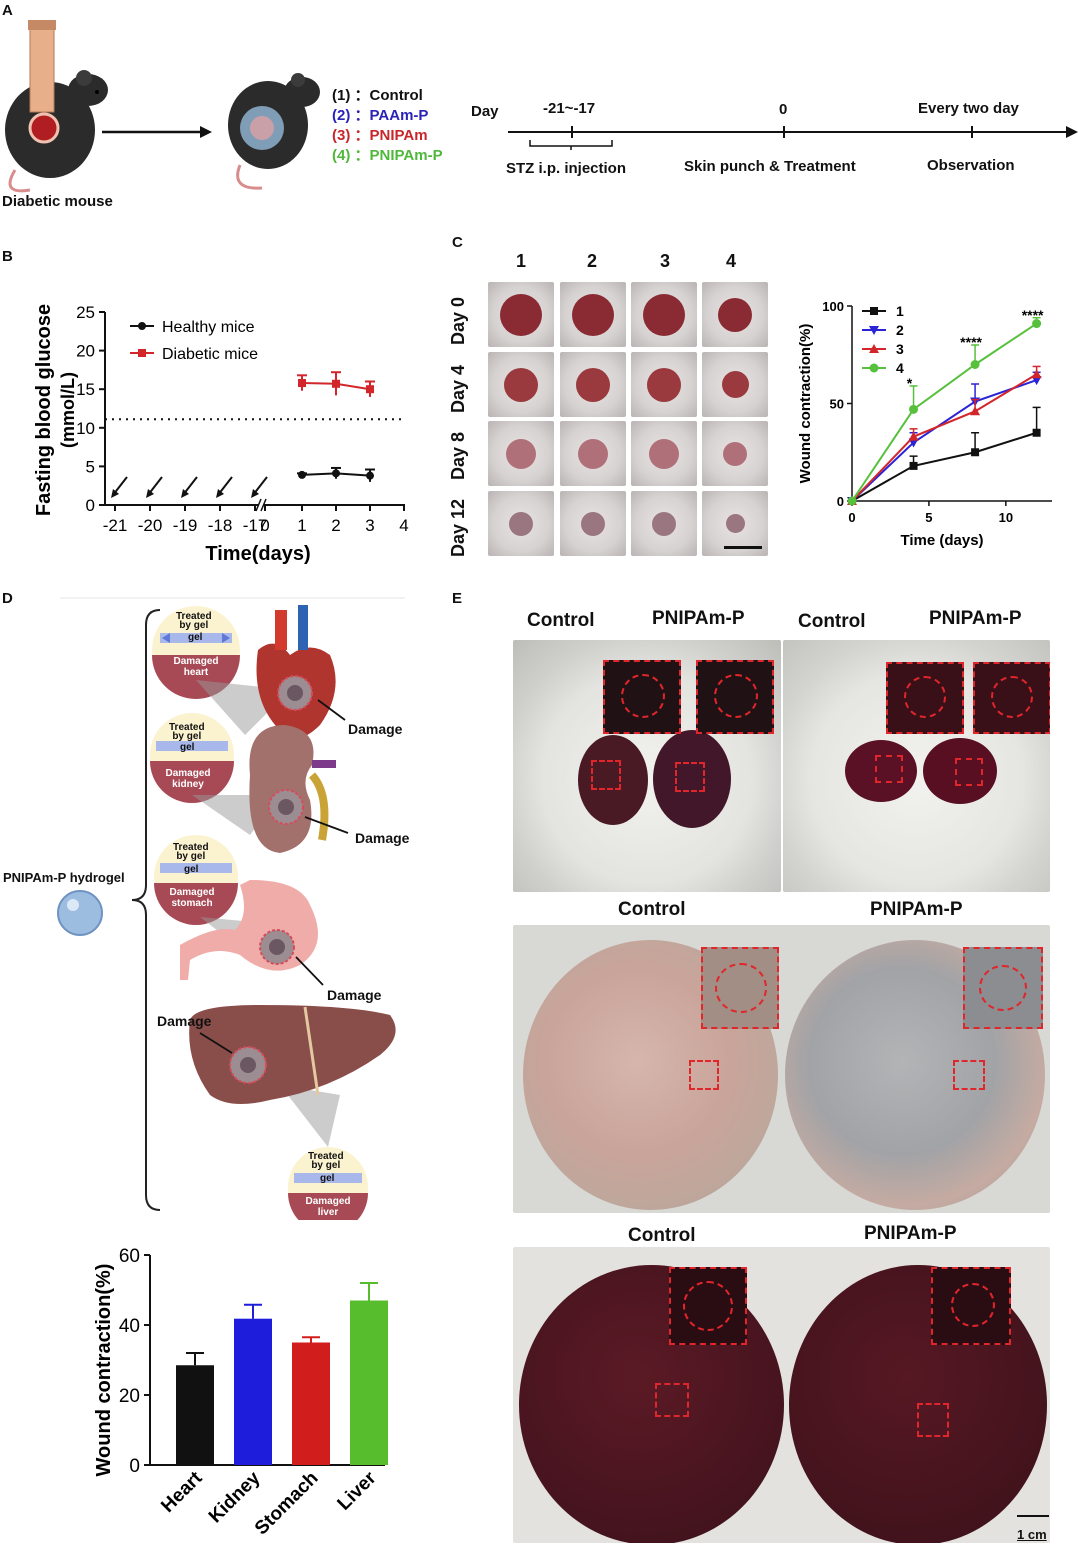 Image resolution: width=1080 pixels, height=1557 pixels. Describe the element at coordinates (944, 466) in the screenshot. I see `series-line` at that location.